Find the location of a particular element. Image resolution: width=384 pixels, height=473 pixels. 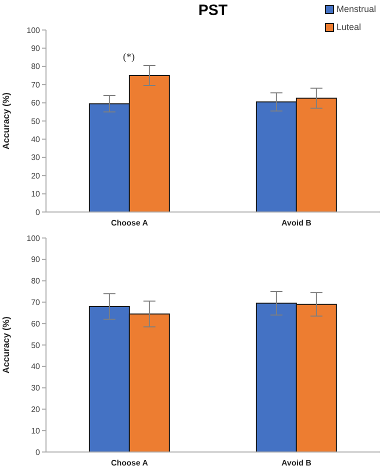

annotation: (*) is located at coordinates (129, 57).